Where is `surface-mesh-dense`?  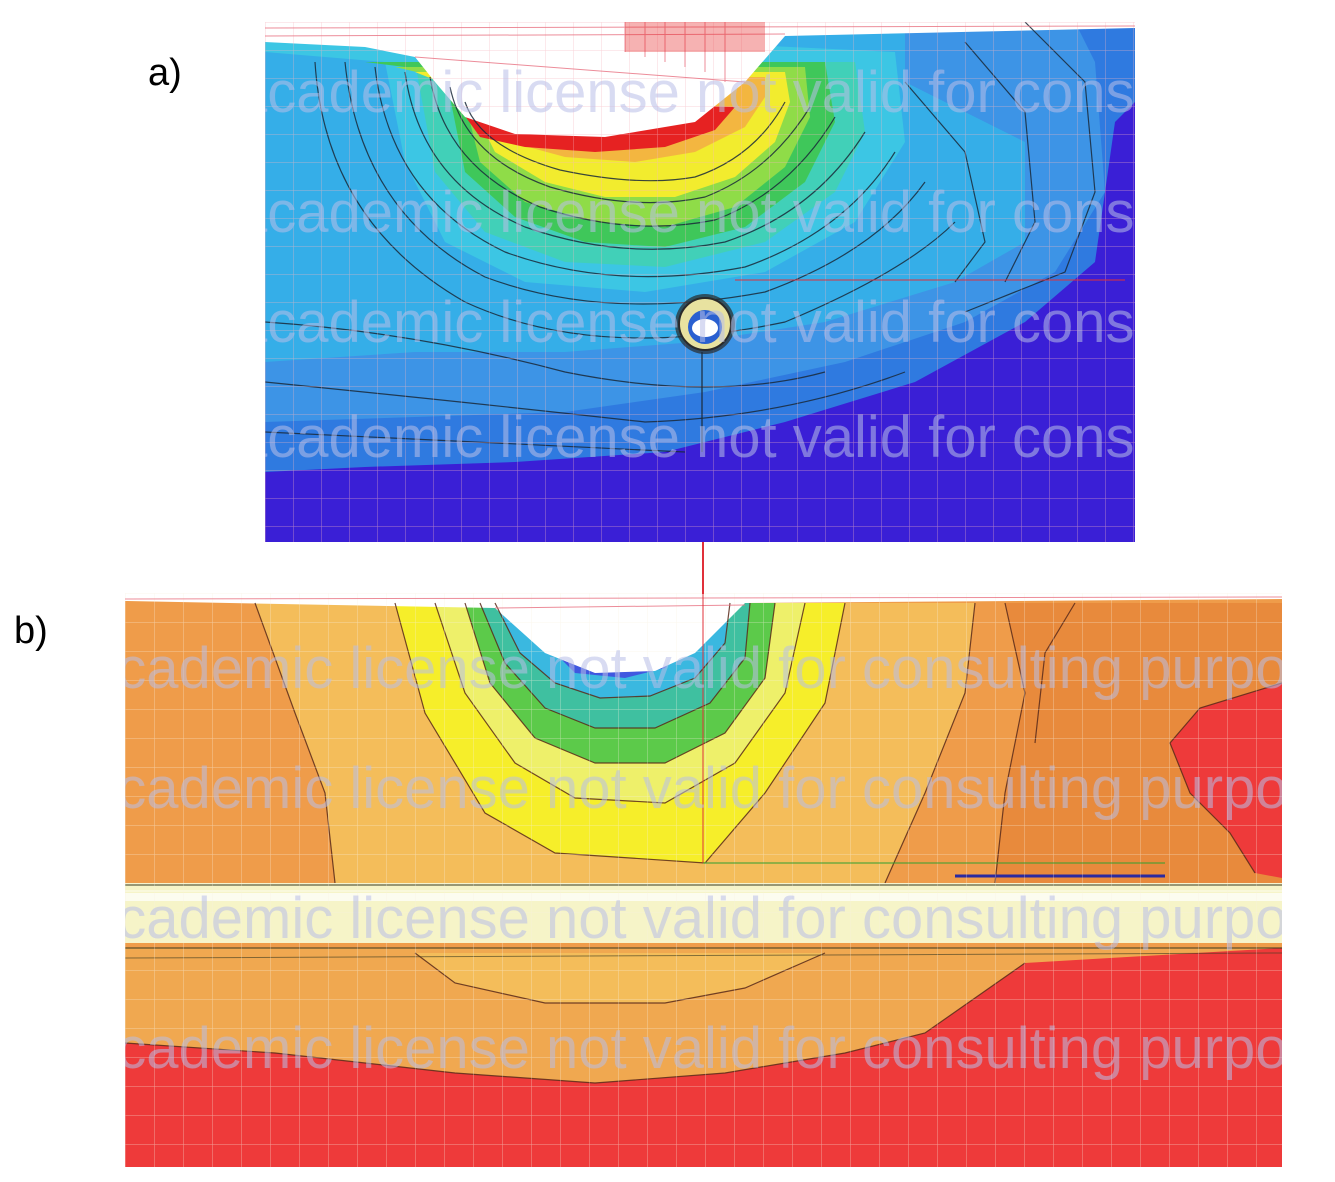
surface-mesh-dense is located at coordinates (695, 37).